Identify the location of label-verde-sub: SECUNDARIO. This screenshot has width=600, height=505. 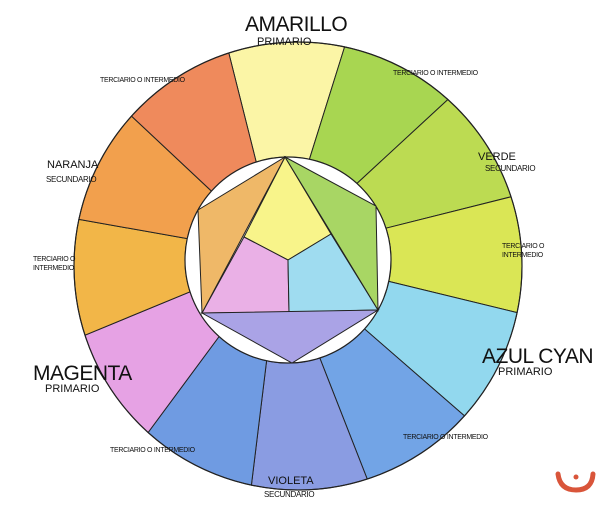
(510, 168).